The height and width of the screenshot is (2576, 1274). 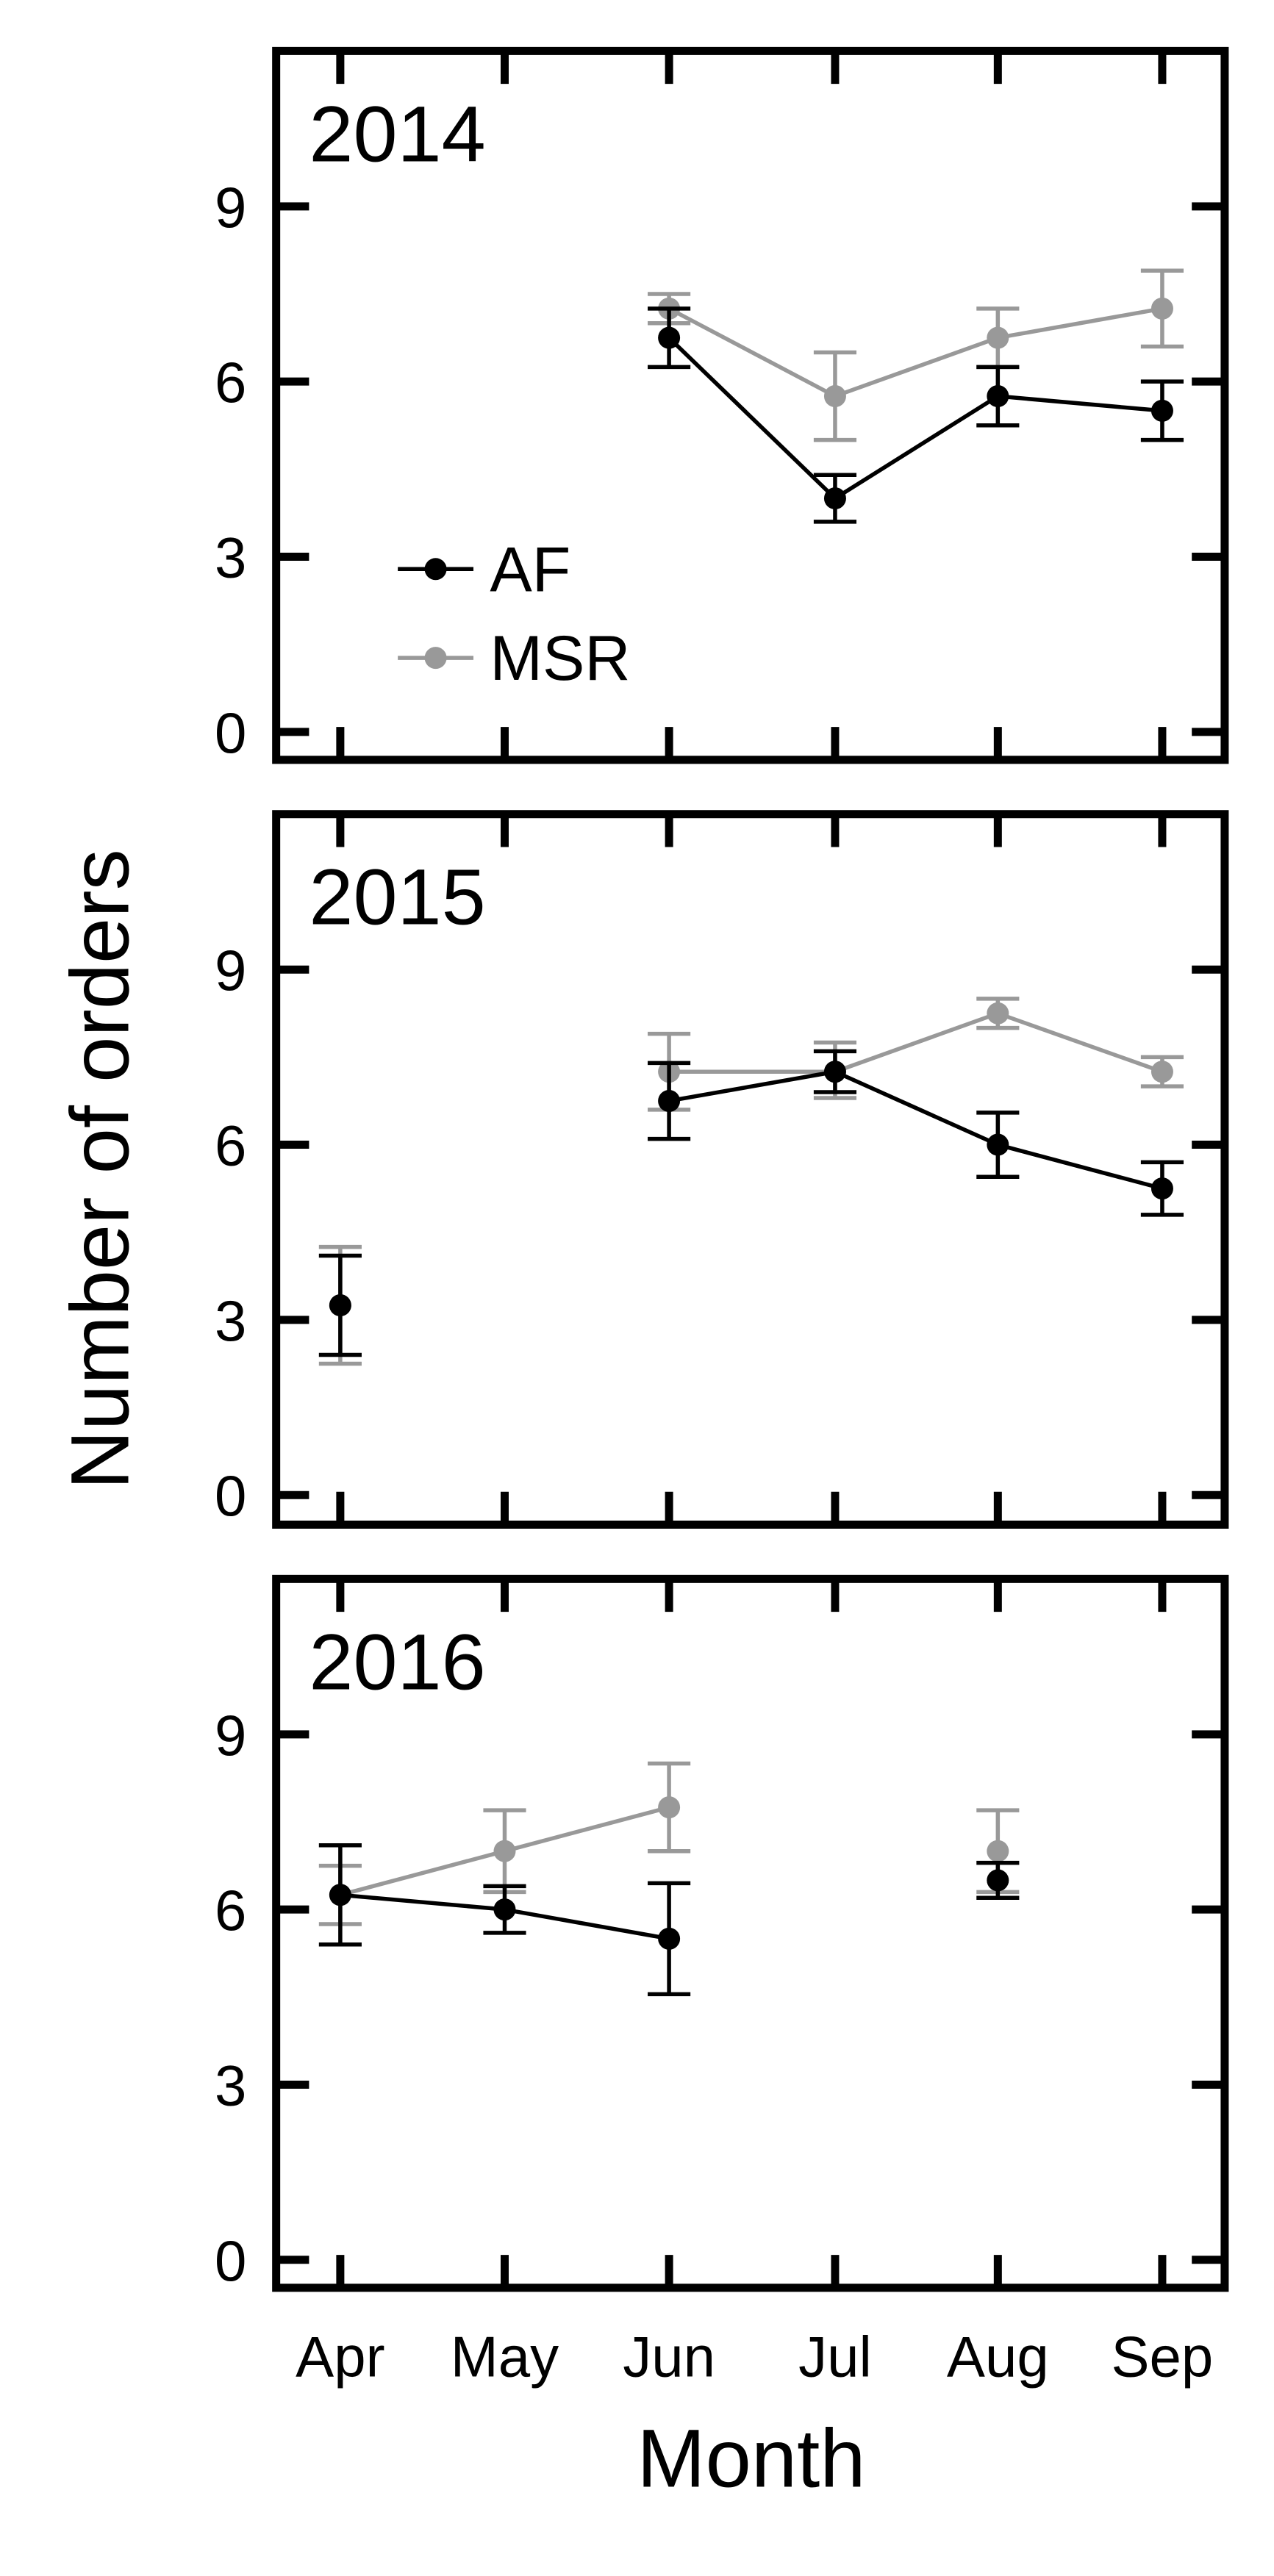 What do you see at coordinates (998, 2357) in the screenshot?
I see `x-tick-label: Aug` at bounding box center [998, 2357].